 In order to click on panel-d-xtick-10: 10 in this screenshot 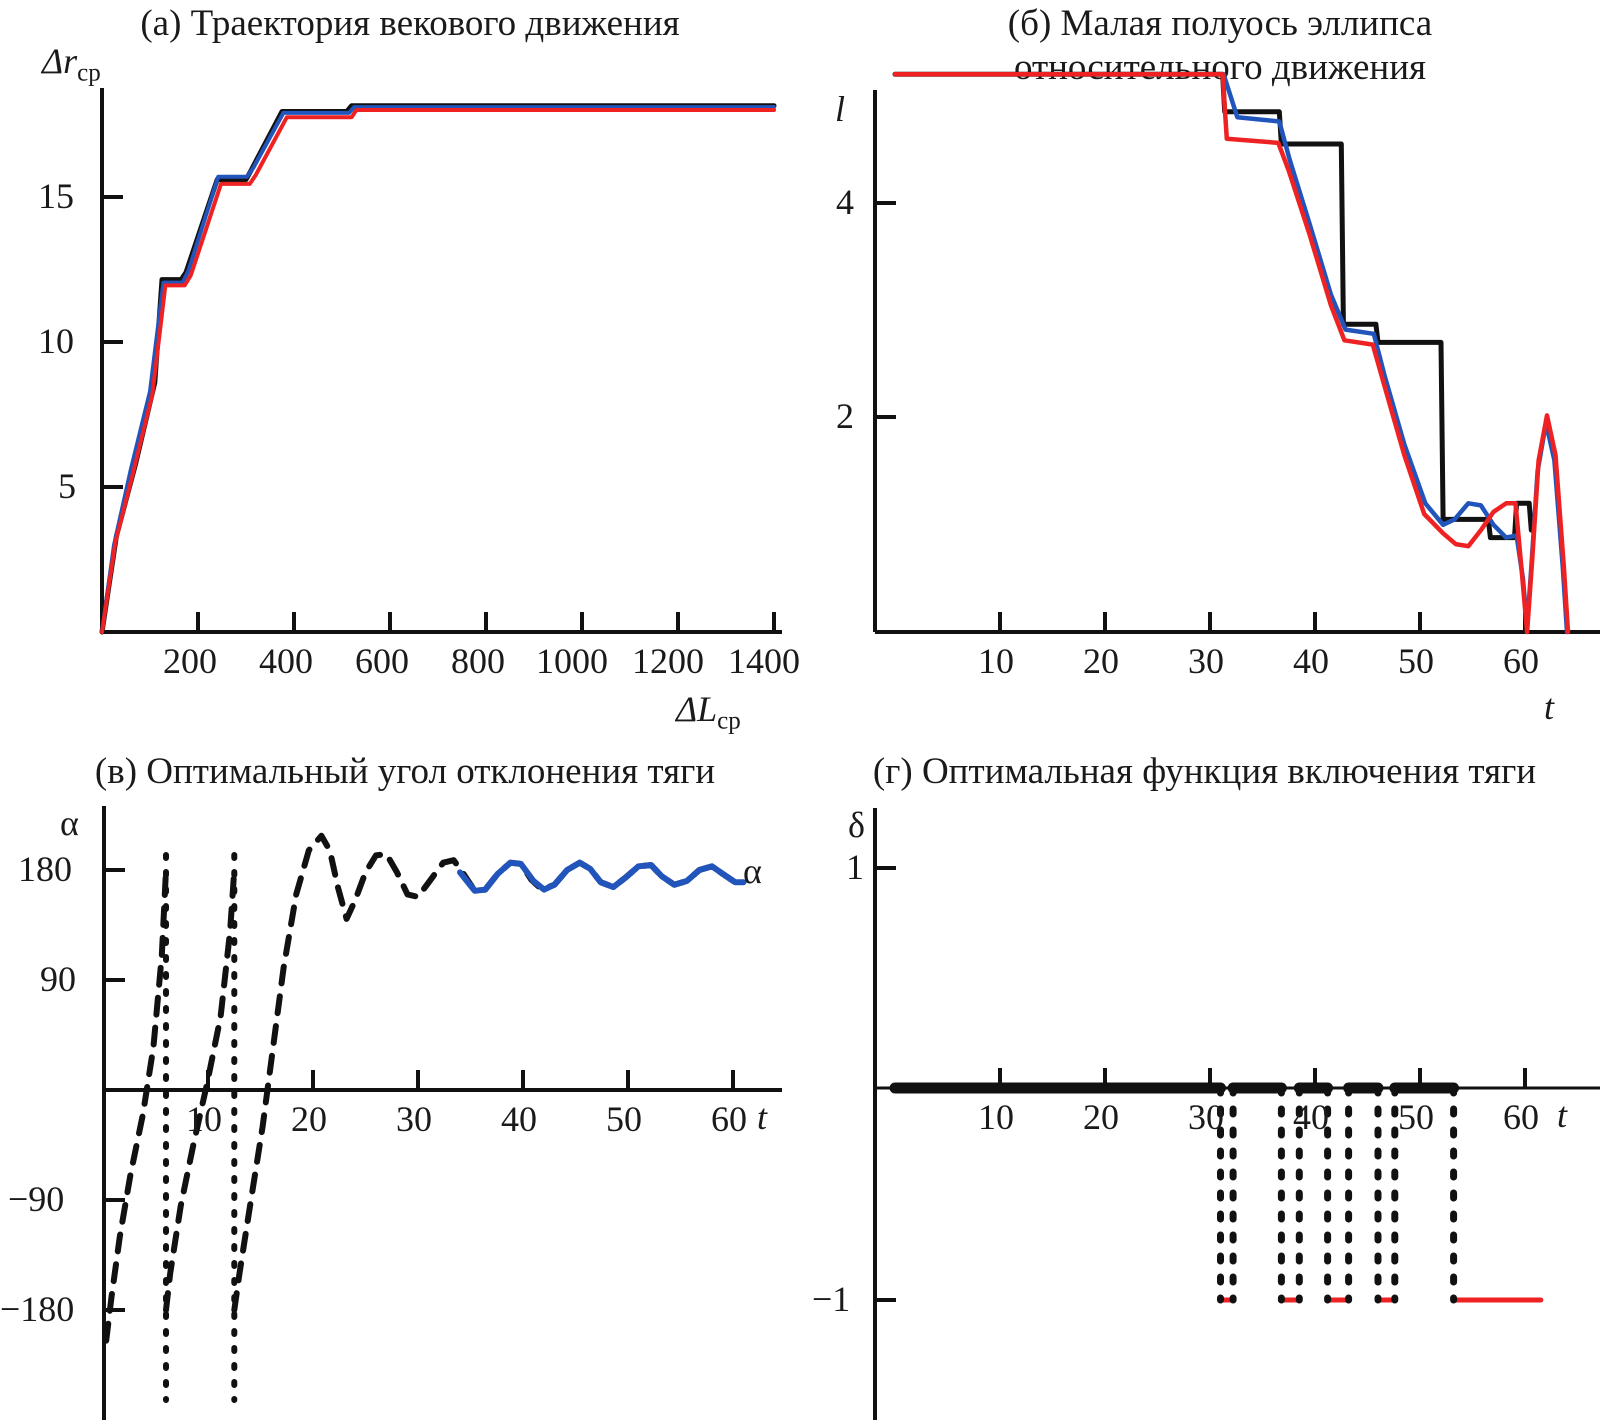, I will do `click(996, 1117)`.